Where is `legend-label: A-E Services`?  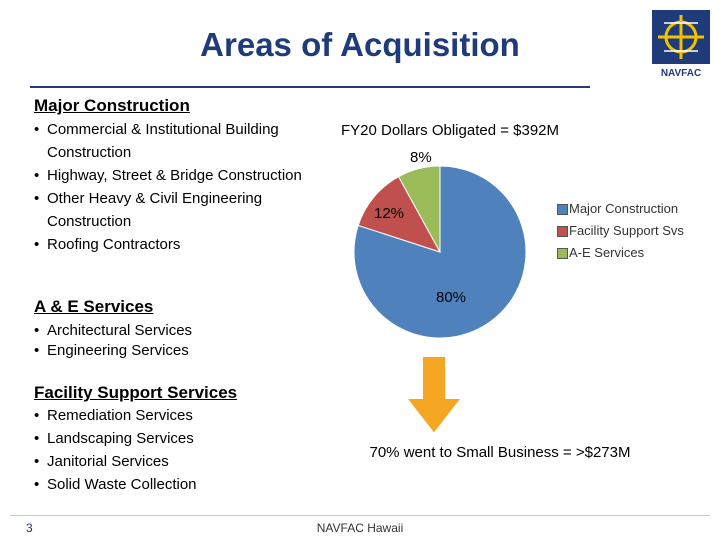 legend-label: A-E Services is located at coordinates (607, 252).